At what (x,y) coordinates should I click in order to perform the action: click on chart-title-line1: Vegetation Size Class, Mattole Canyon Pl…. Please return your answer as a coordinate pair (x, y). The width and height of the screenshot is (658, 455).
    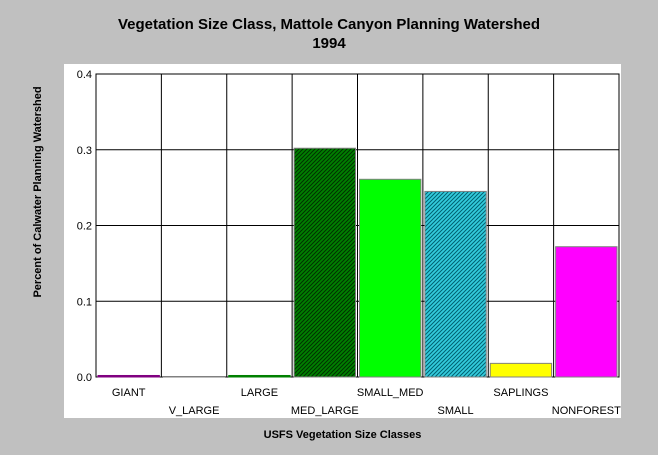
    Looking at the image, I should click on (329, 24).